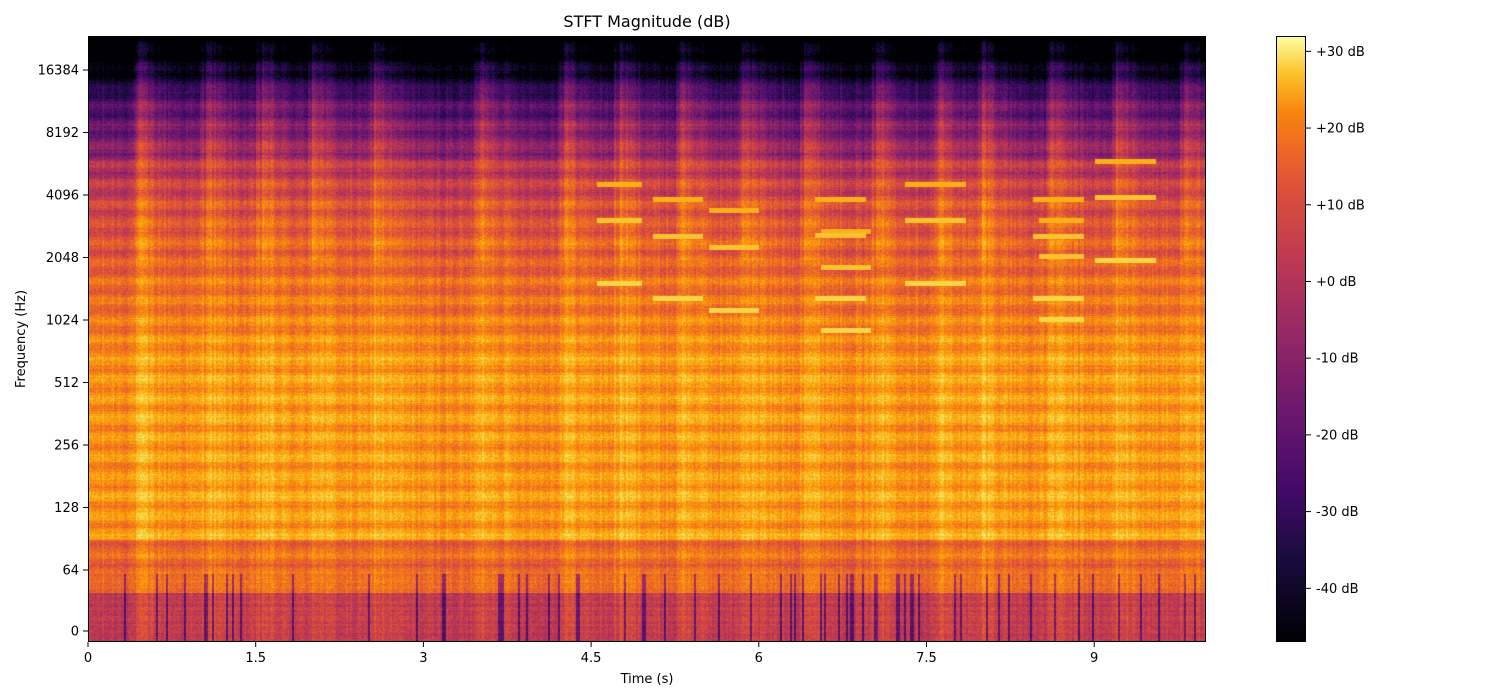  What do you see at coordinates (21, 339) in the screenshot?
I see `y-axis-label: Frequency (Hz)` at bounding box center [21, 339].